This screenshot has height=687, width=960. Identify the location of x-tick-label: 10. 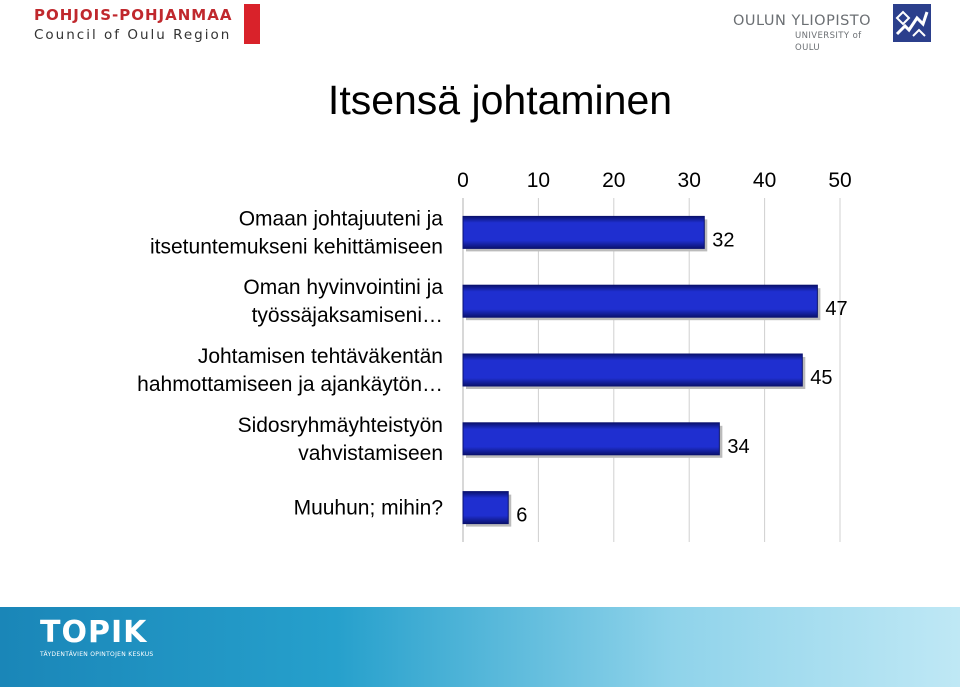
(538, 180).